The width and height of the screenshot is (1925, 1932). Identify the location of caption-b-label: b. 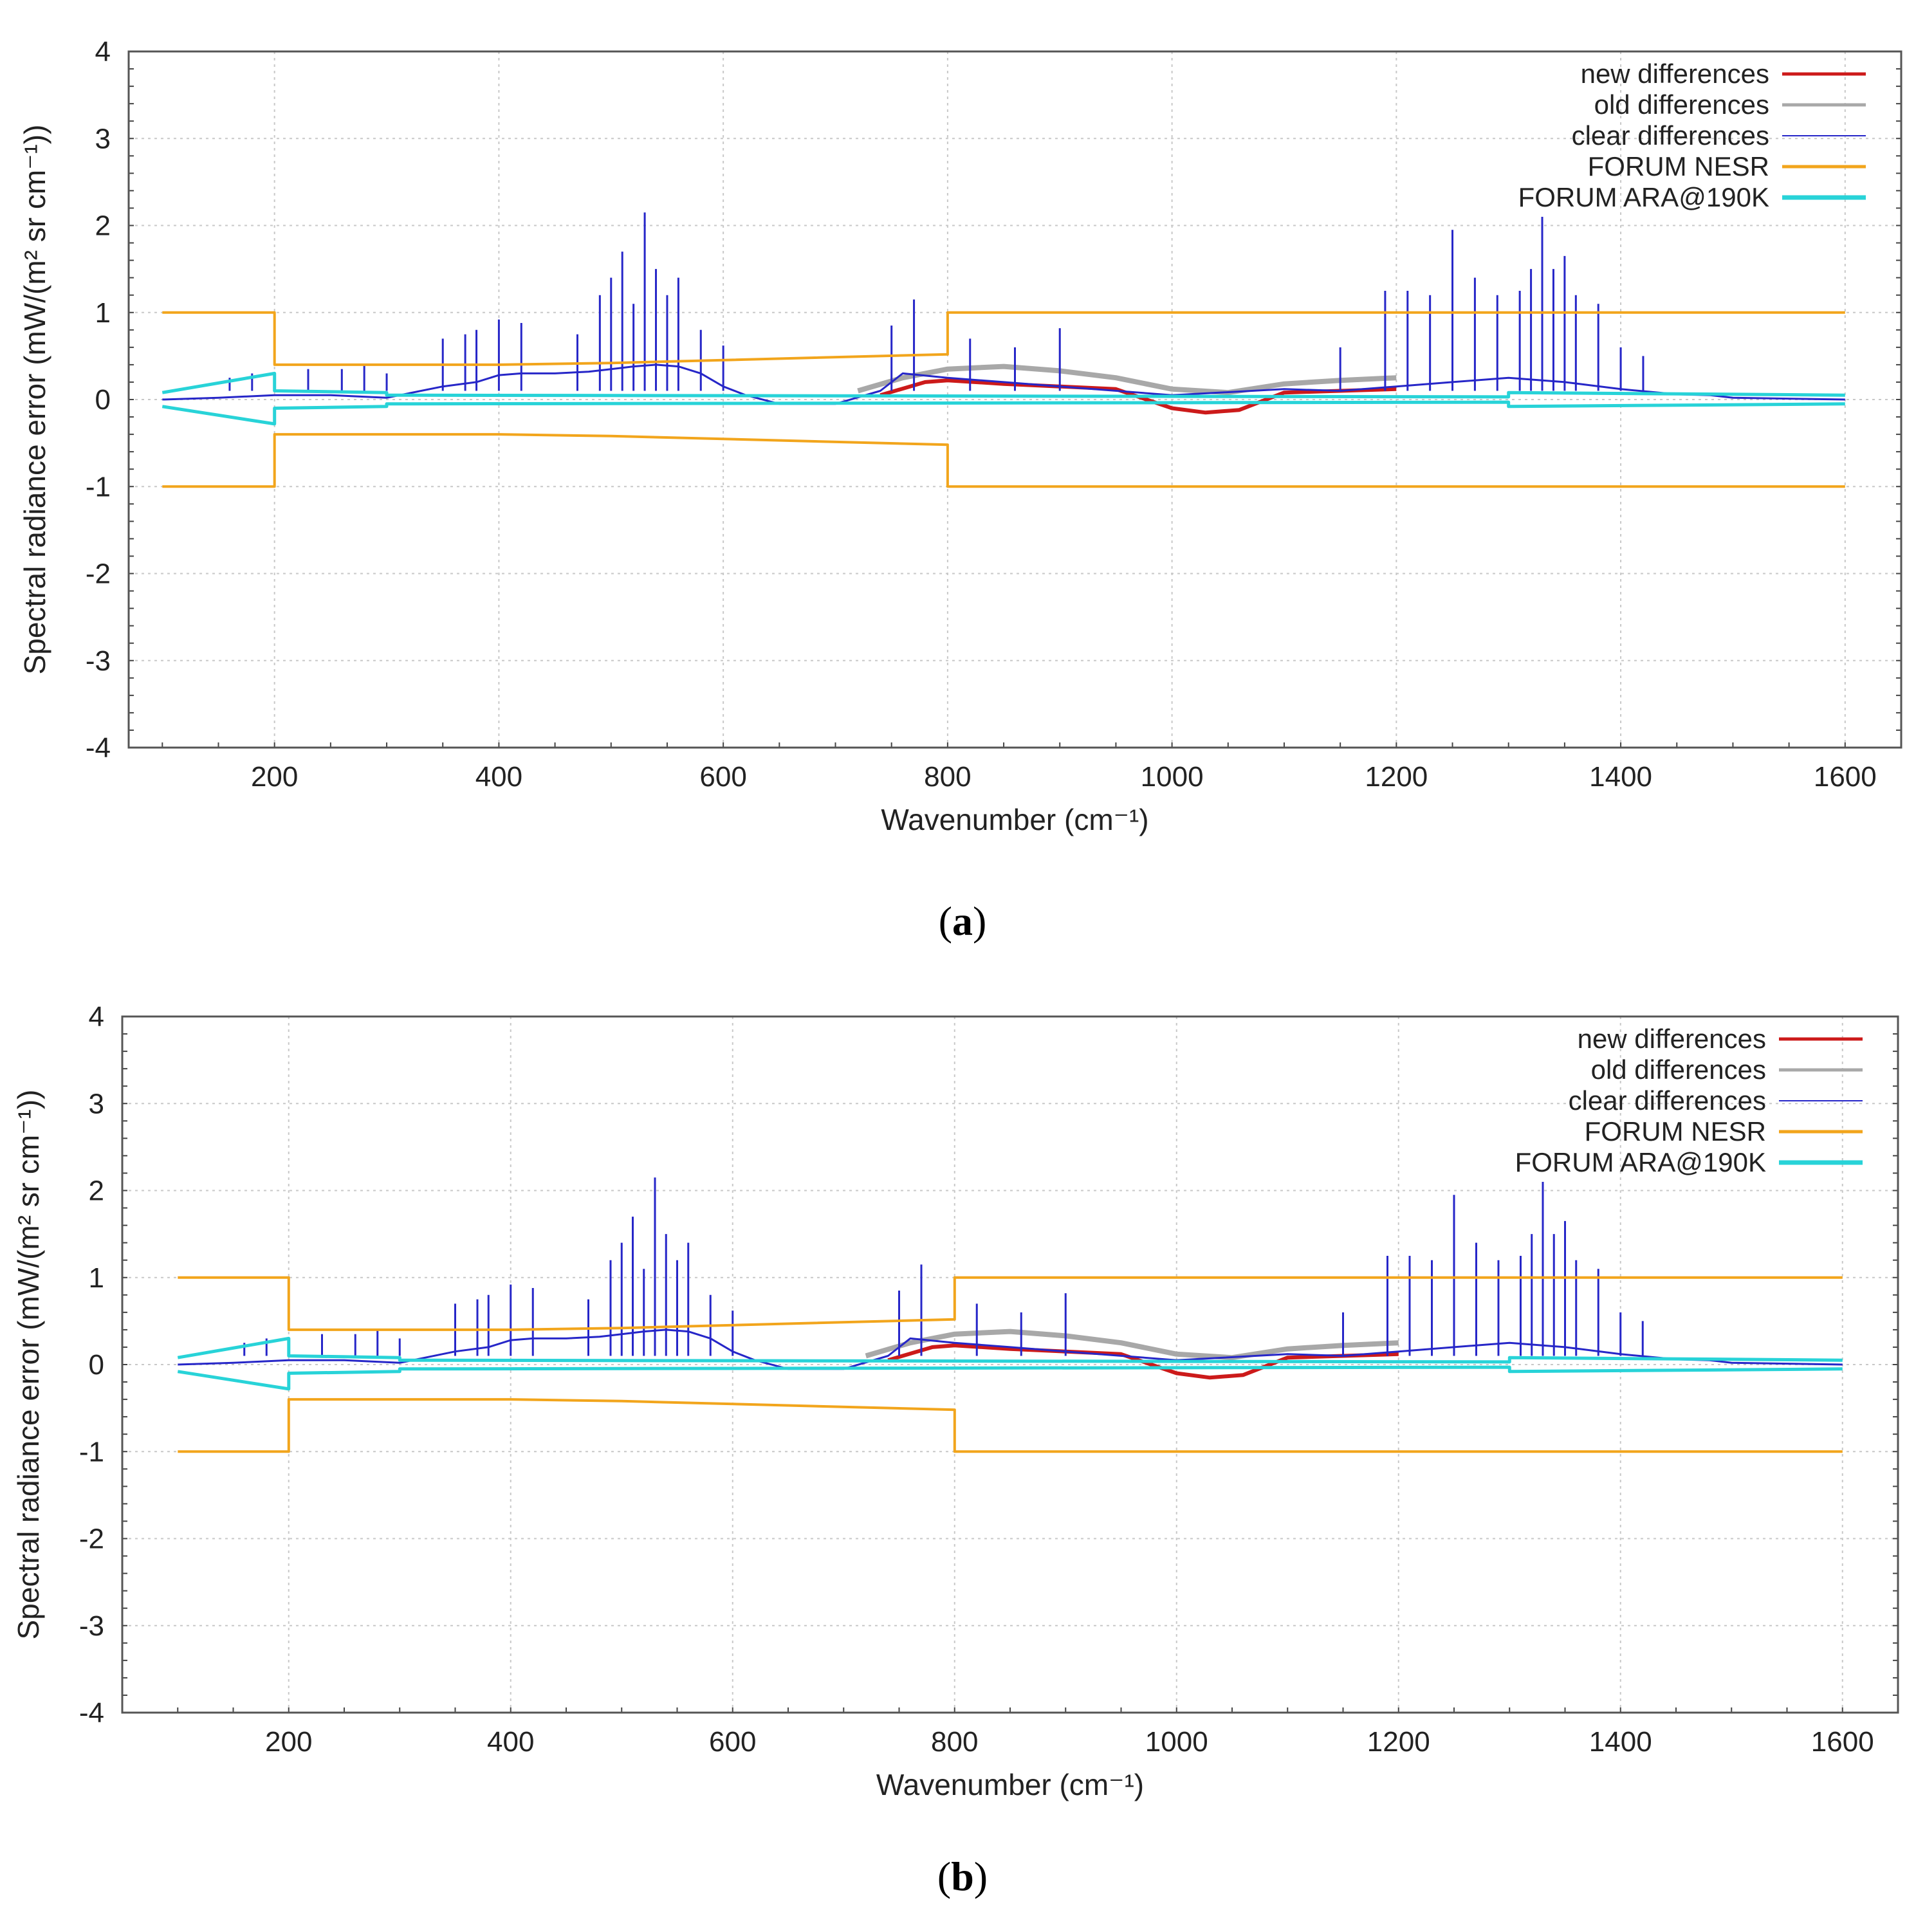
(963, 1876).